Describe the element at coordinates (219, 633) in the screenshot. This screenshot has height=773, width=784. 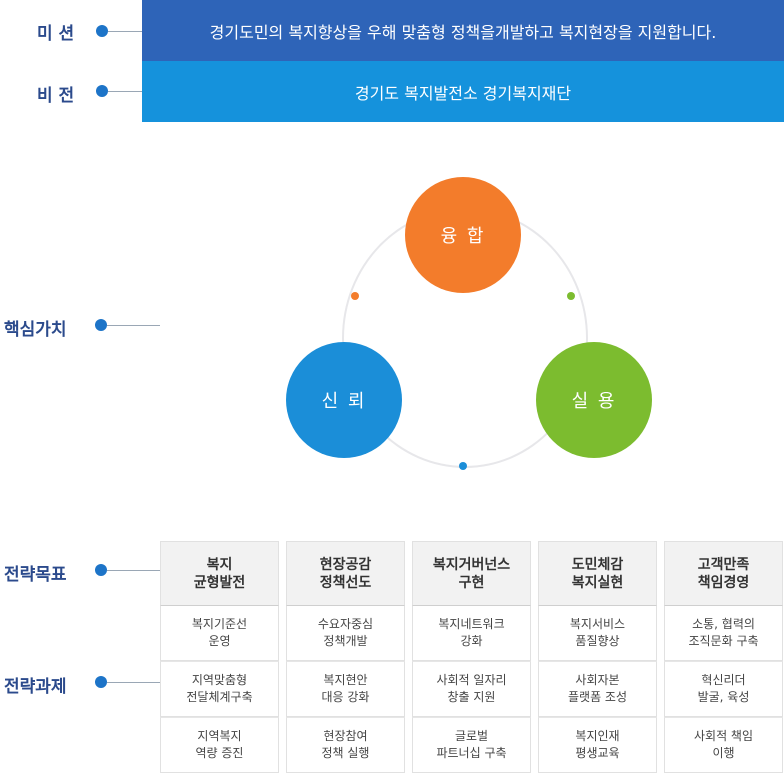
I see `strategic-task: 복지기준선 운영` at that location.